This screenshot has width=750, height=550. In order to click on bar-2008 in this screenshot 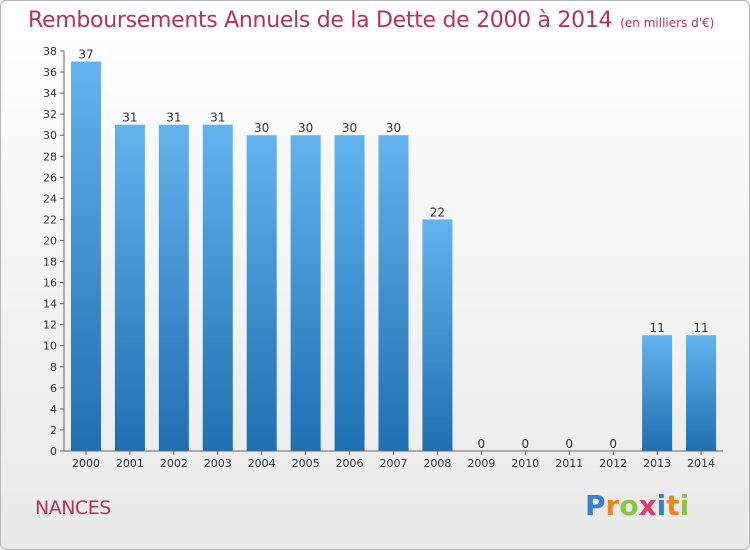, I will do `click(437, 335)`.